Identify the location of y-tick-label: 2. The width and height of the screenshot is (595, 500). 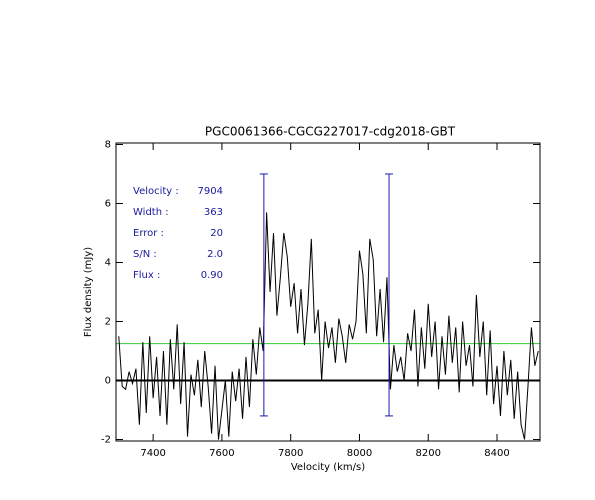
(108, 322).